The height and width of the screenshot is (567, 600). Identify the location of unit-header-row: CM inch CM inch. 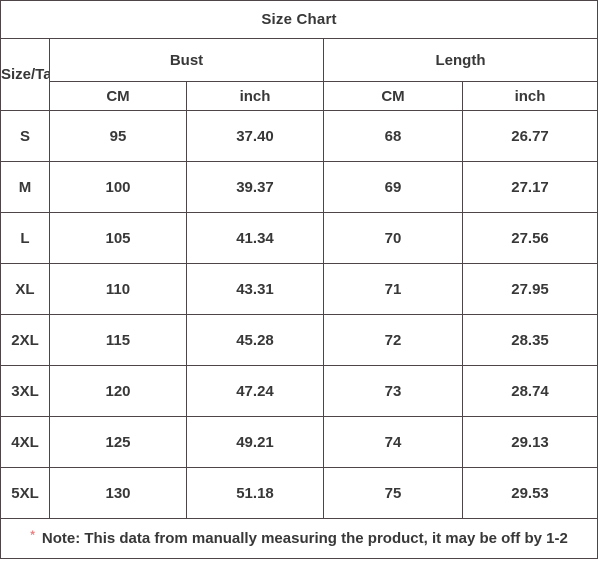
(300, 96).